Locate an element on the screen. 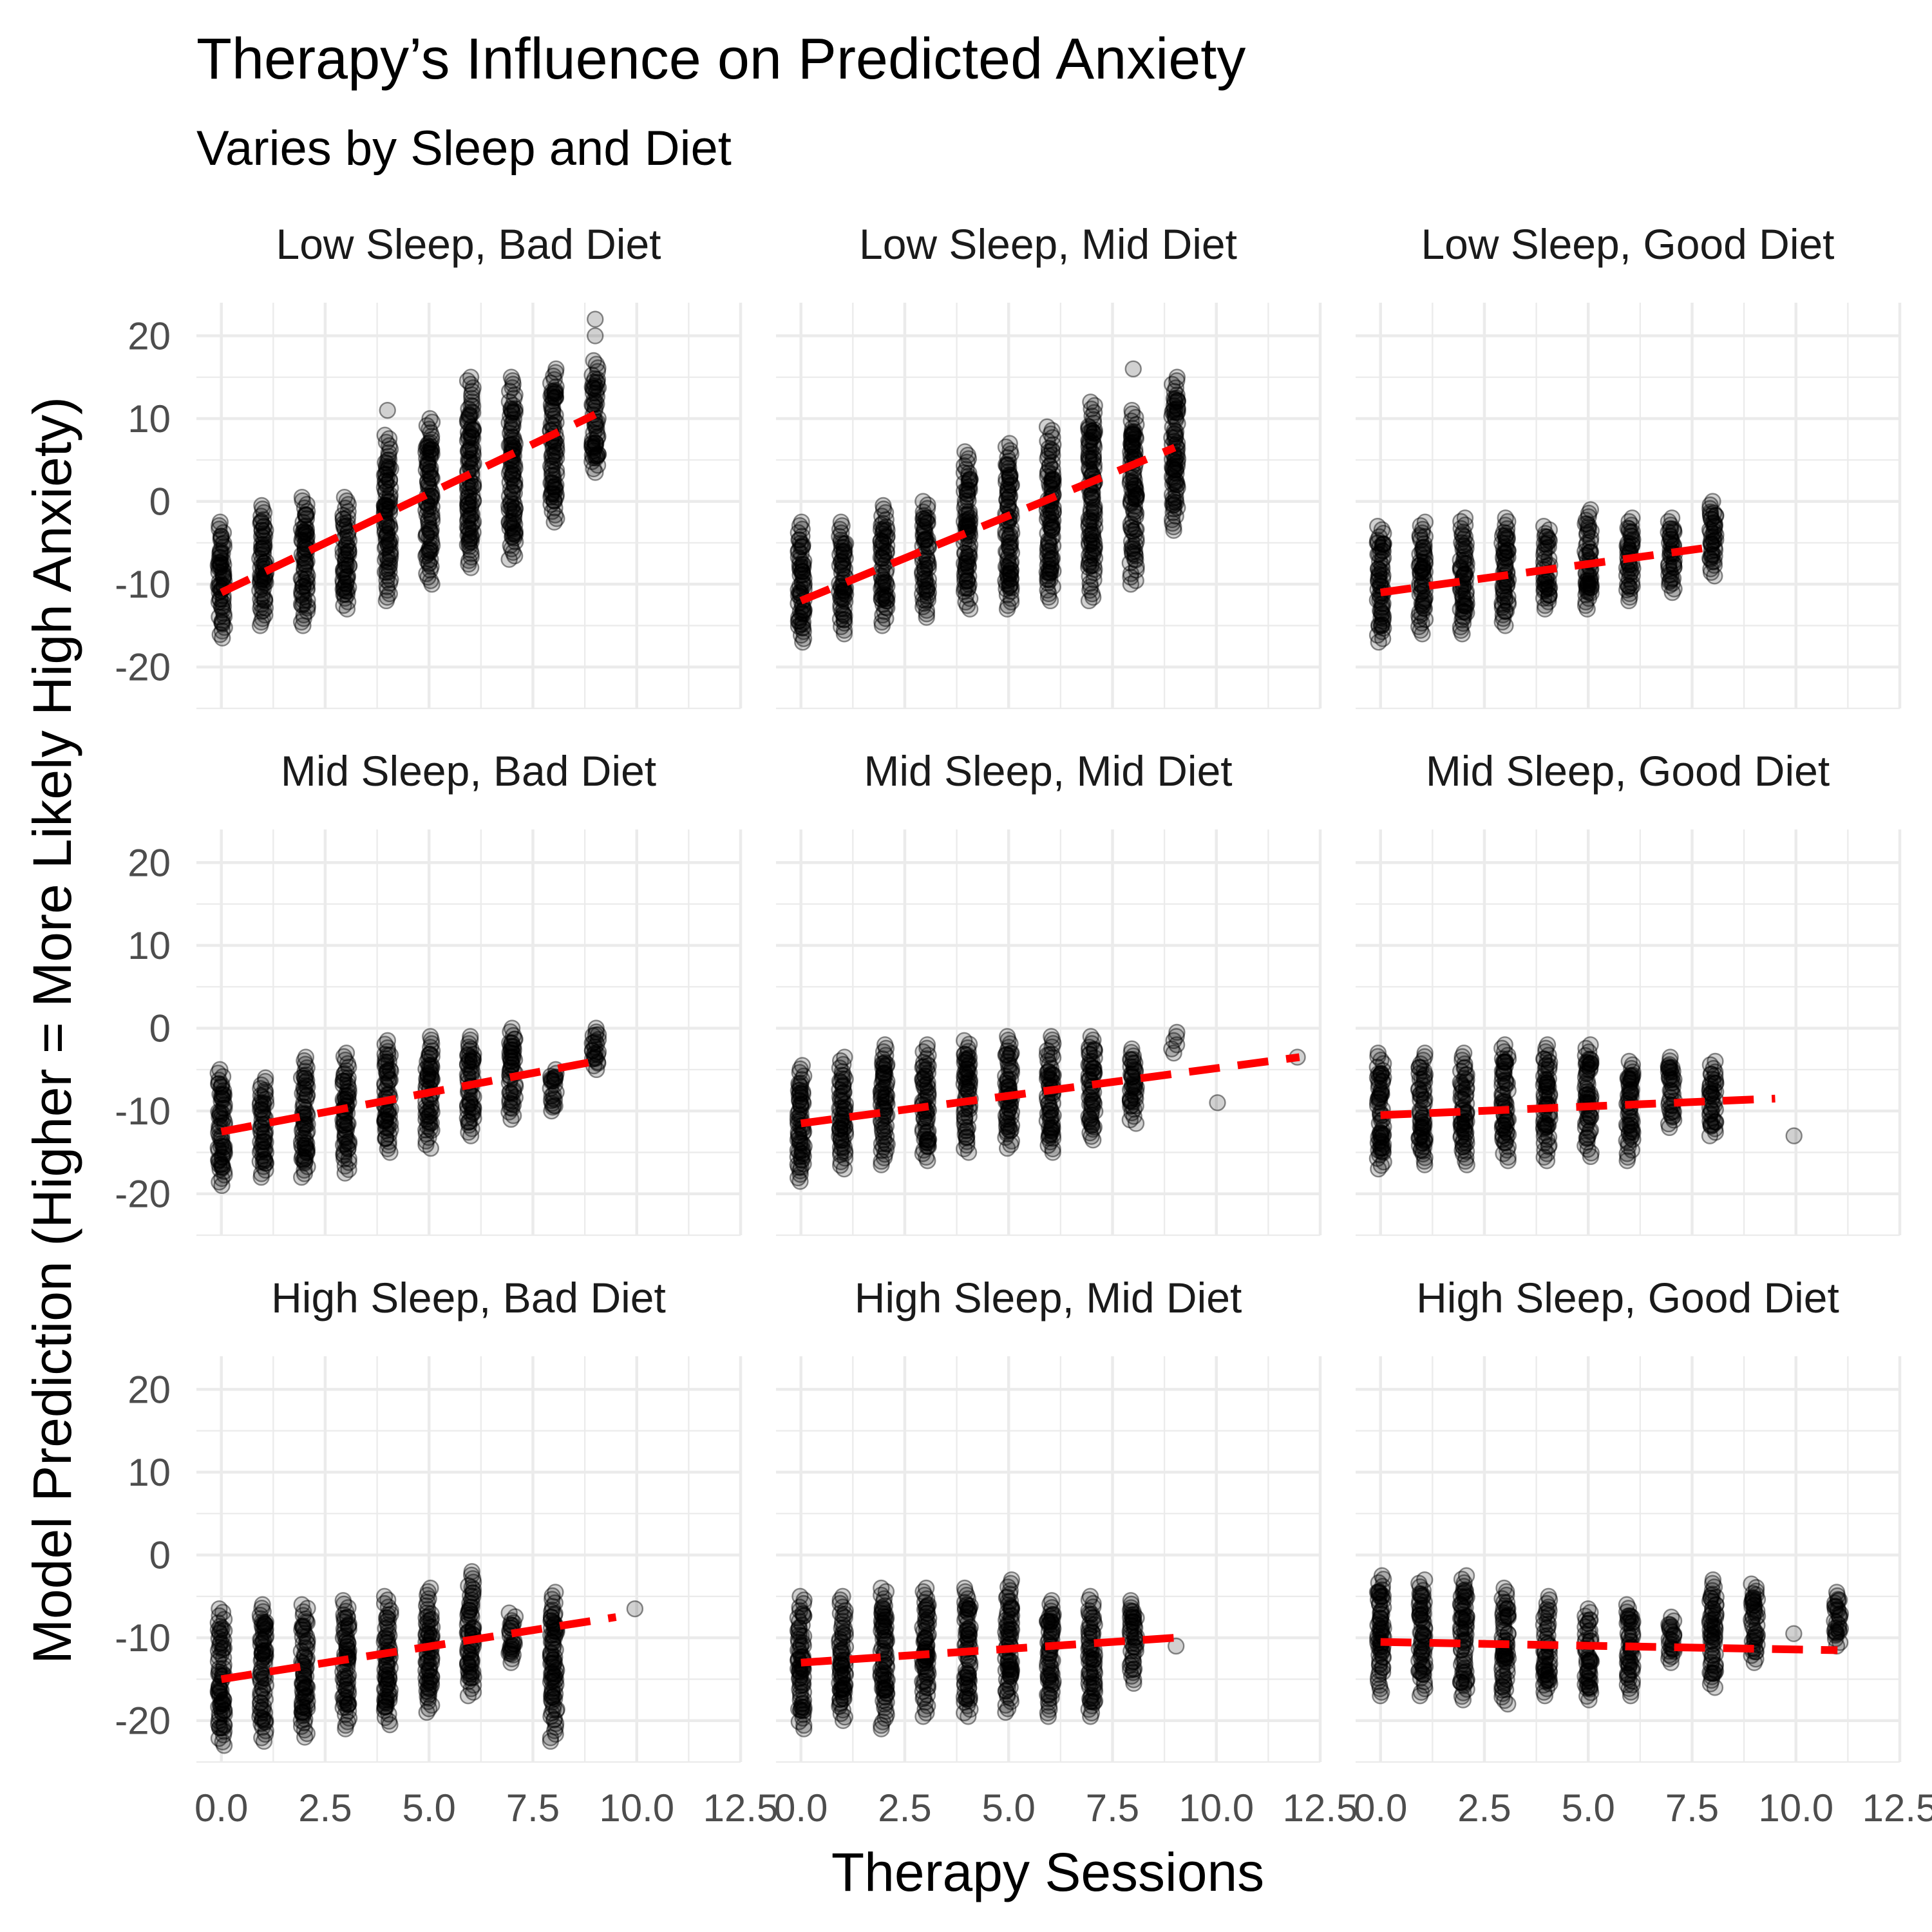  y-tick-label: 10 is located at coordinates (149, 1473).